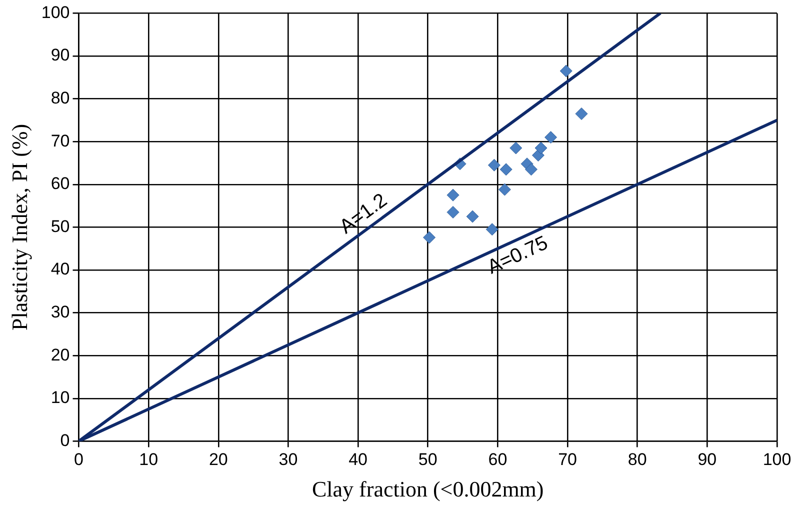 The image size is (799, 510). What do you see at coordinates (60, 140) in the screenshot?
I see `y-tick-label: 70` at bounding box center [60, 140].